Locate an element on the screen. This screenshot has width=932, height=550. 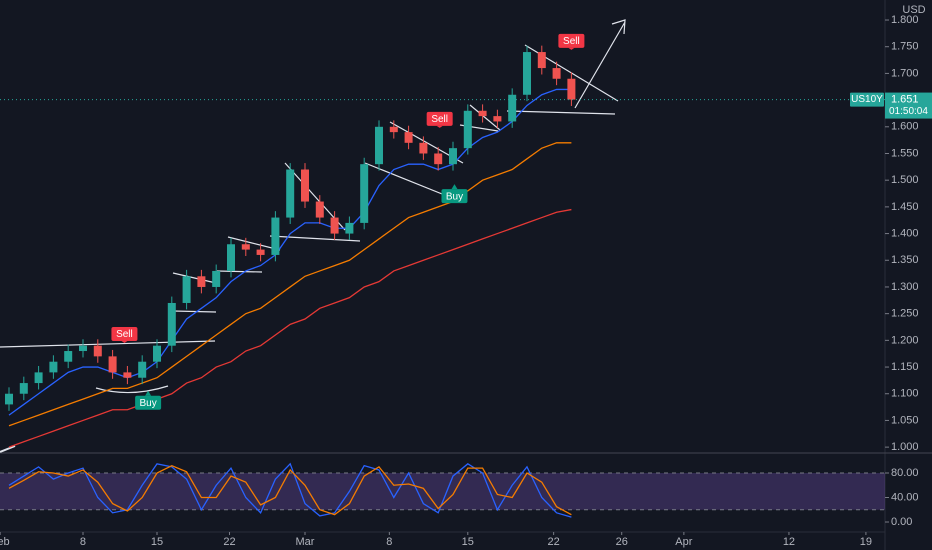
symbol-label: US10Y is located at coordinates (867, 99).